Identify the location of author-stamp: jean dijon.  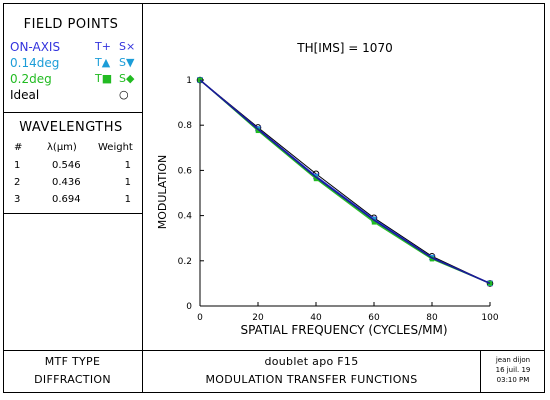
(513, 360).